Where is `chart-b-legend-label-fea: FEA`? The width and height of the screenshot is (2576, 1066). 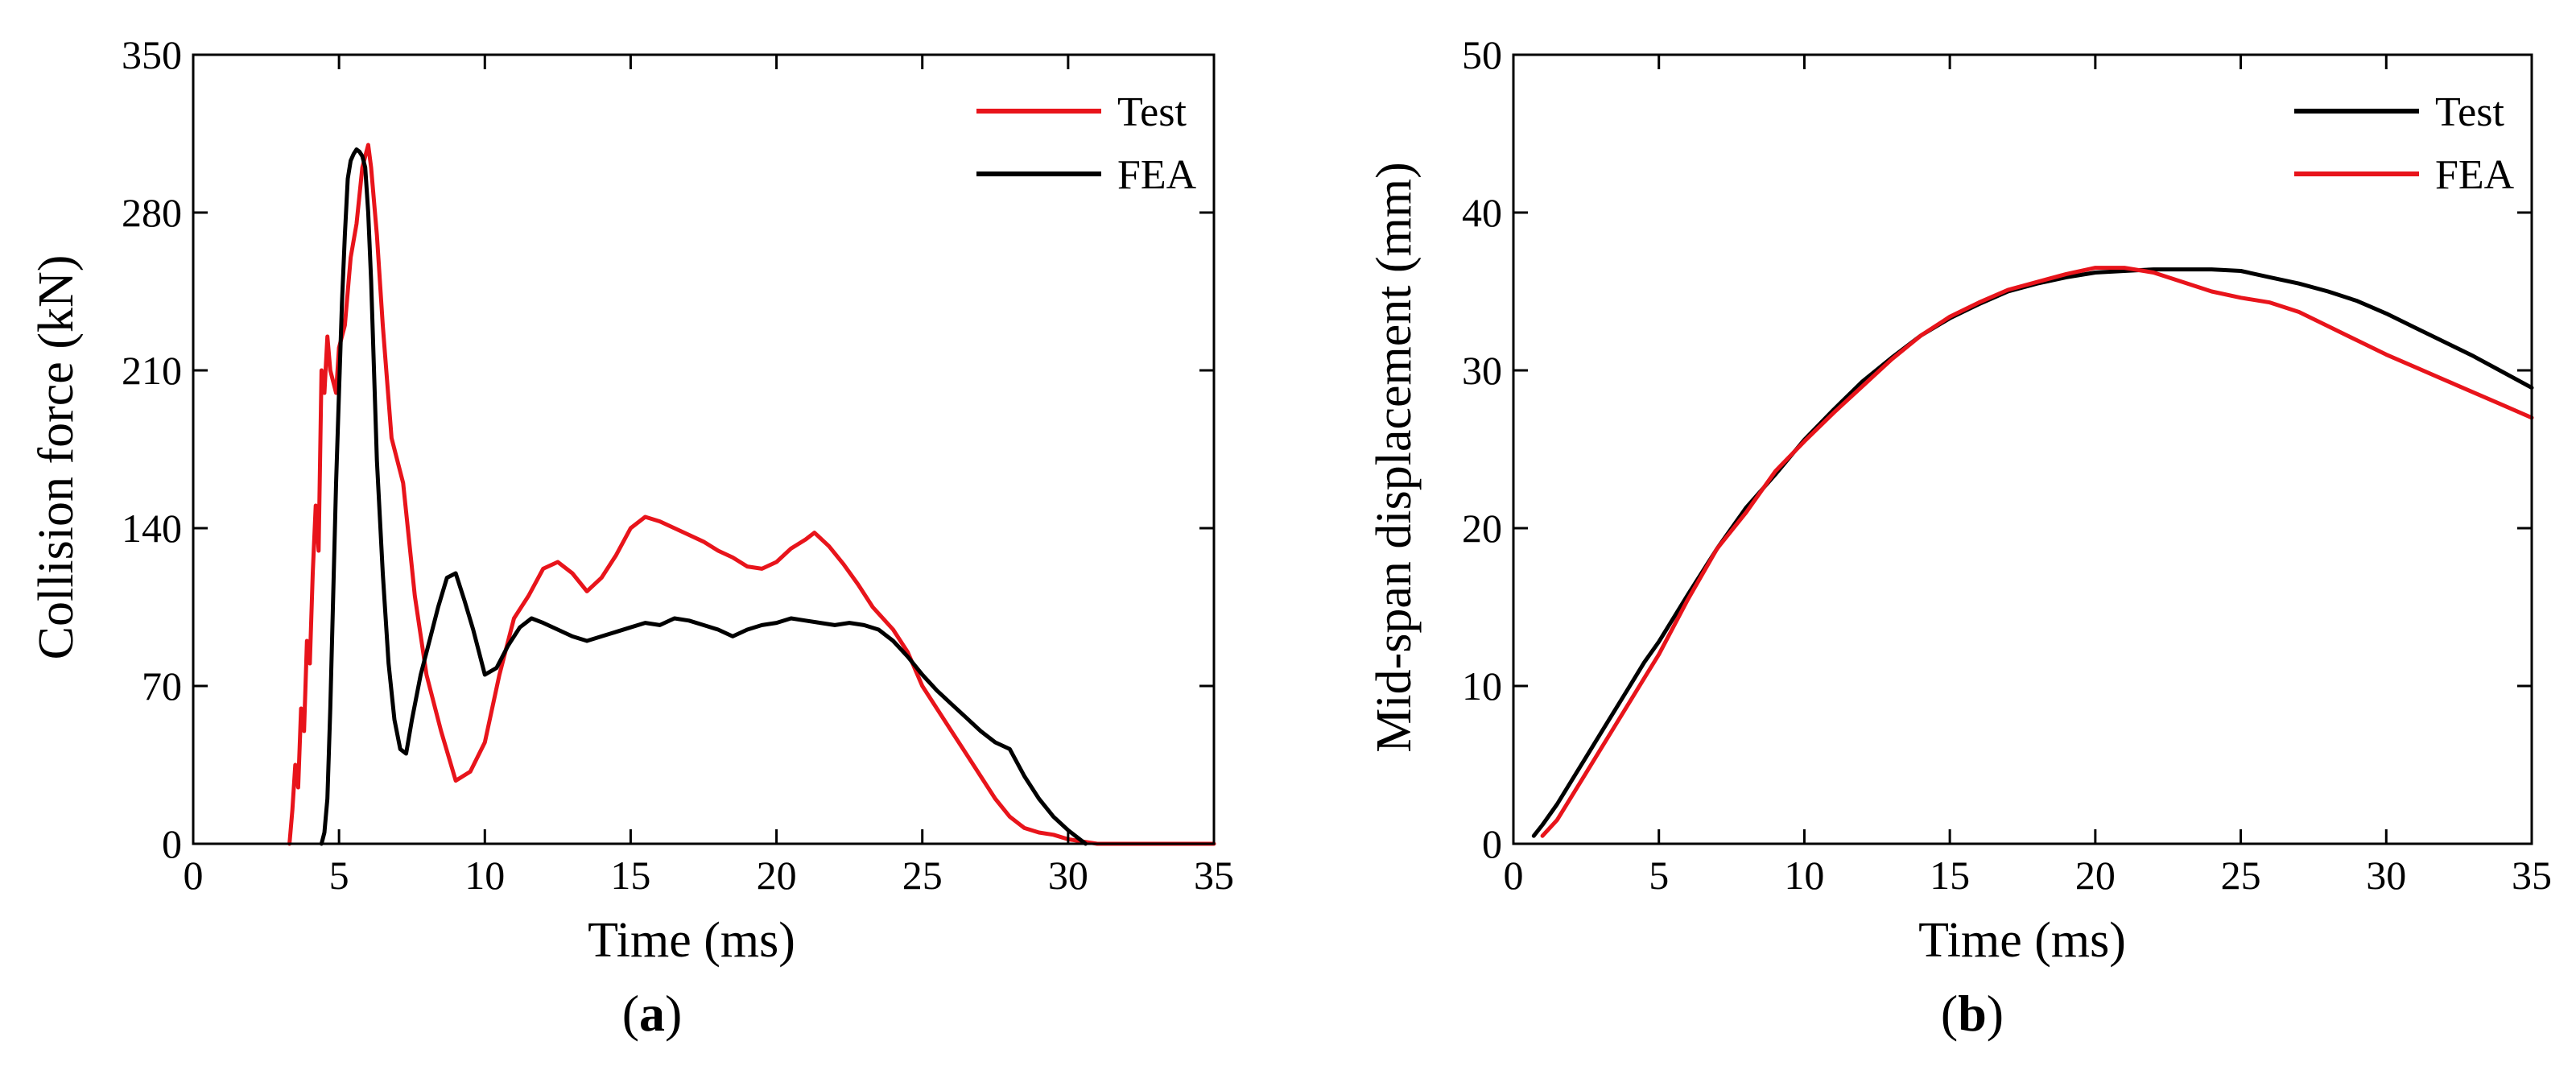
chart-b-legend-label-fea: FEA is located at coordinates (2475, 175).